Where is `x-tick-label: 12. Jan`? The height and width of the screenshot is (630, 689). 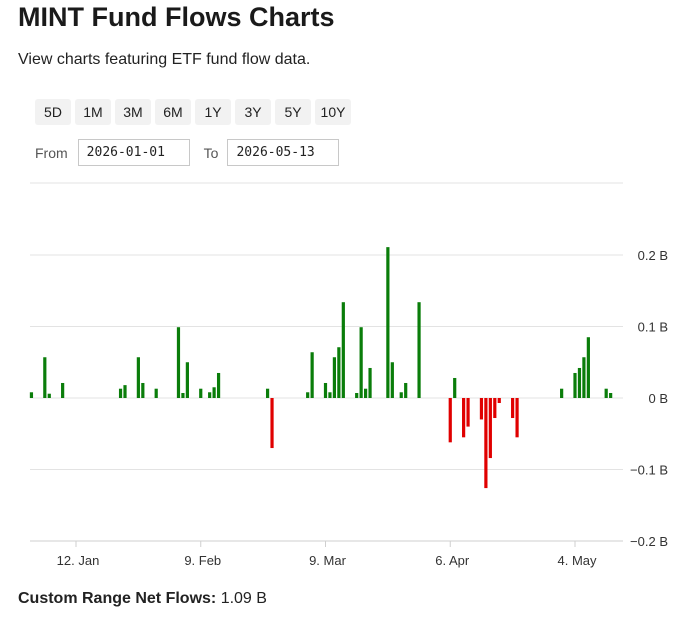
x-tick-label: 12. Jan is located at coordinates (78, 560).